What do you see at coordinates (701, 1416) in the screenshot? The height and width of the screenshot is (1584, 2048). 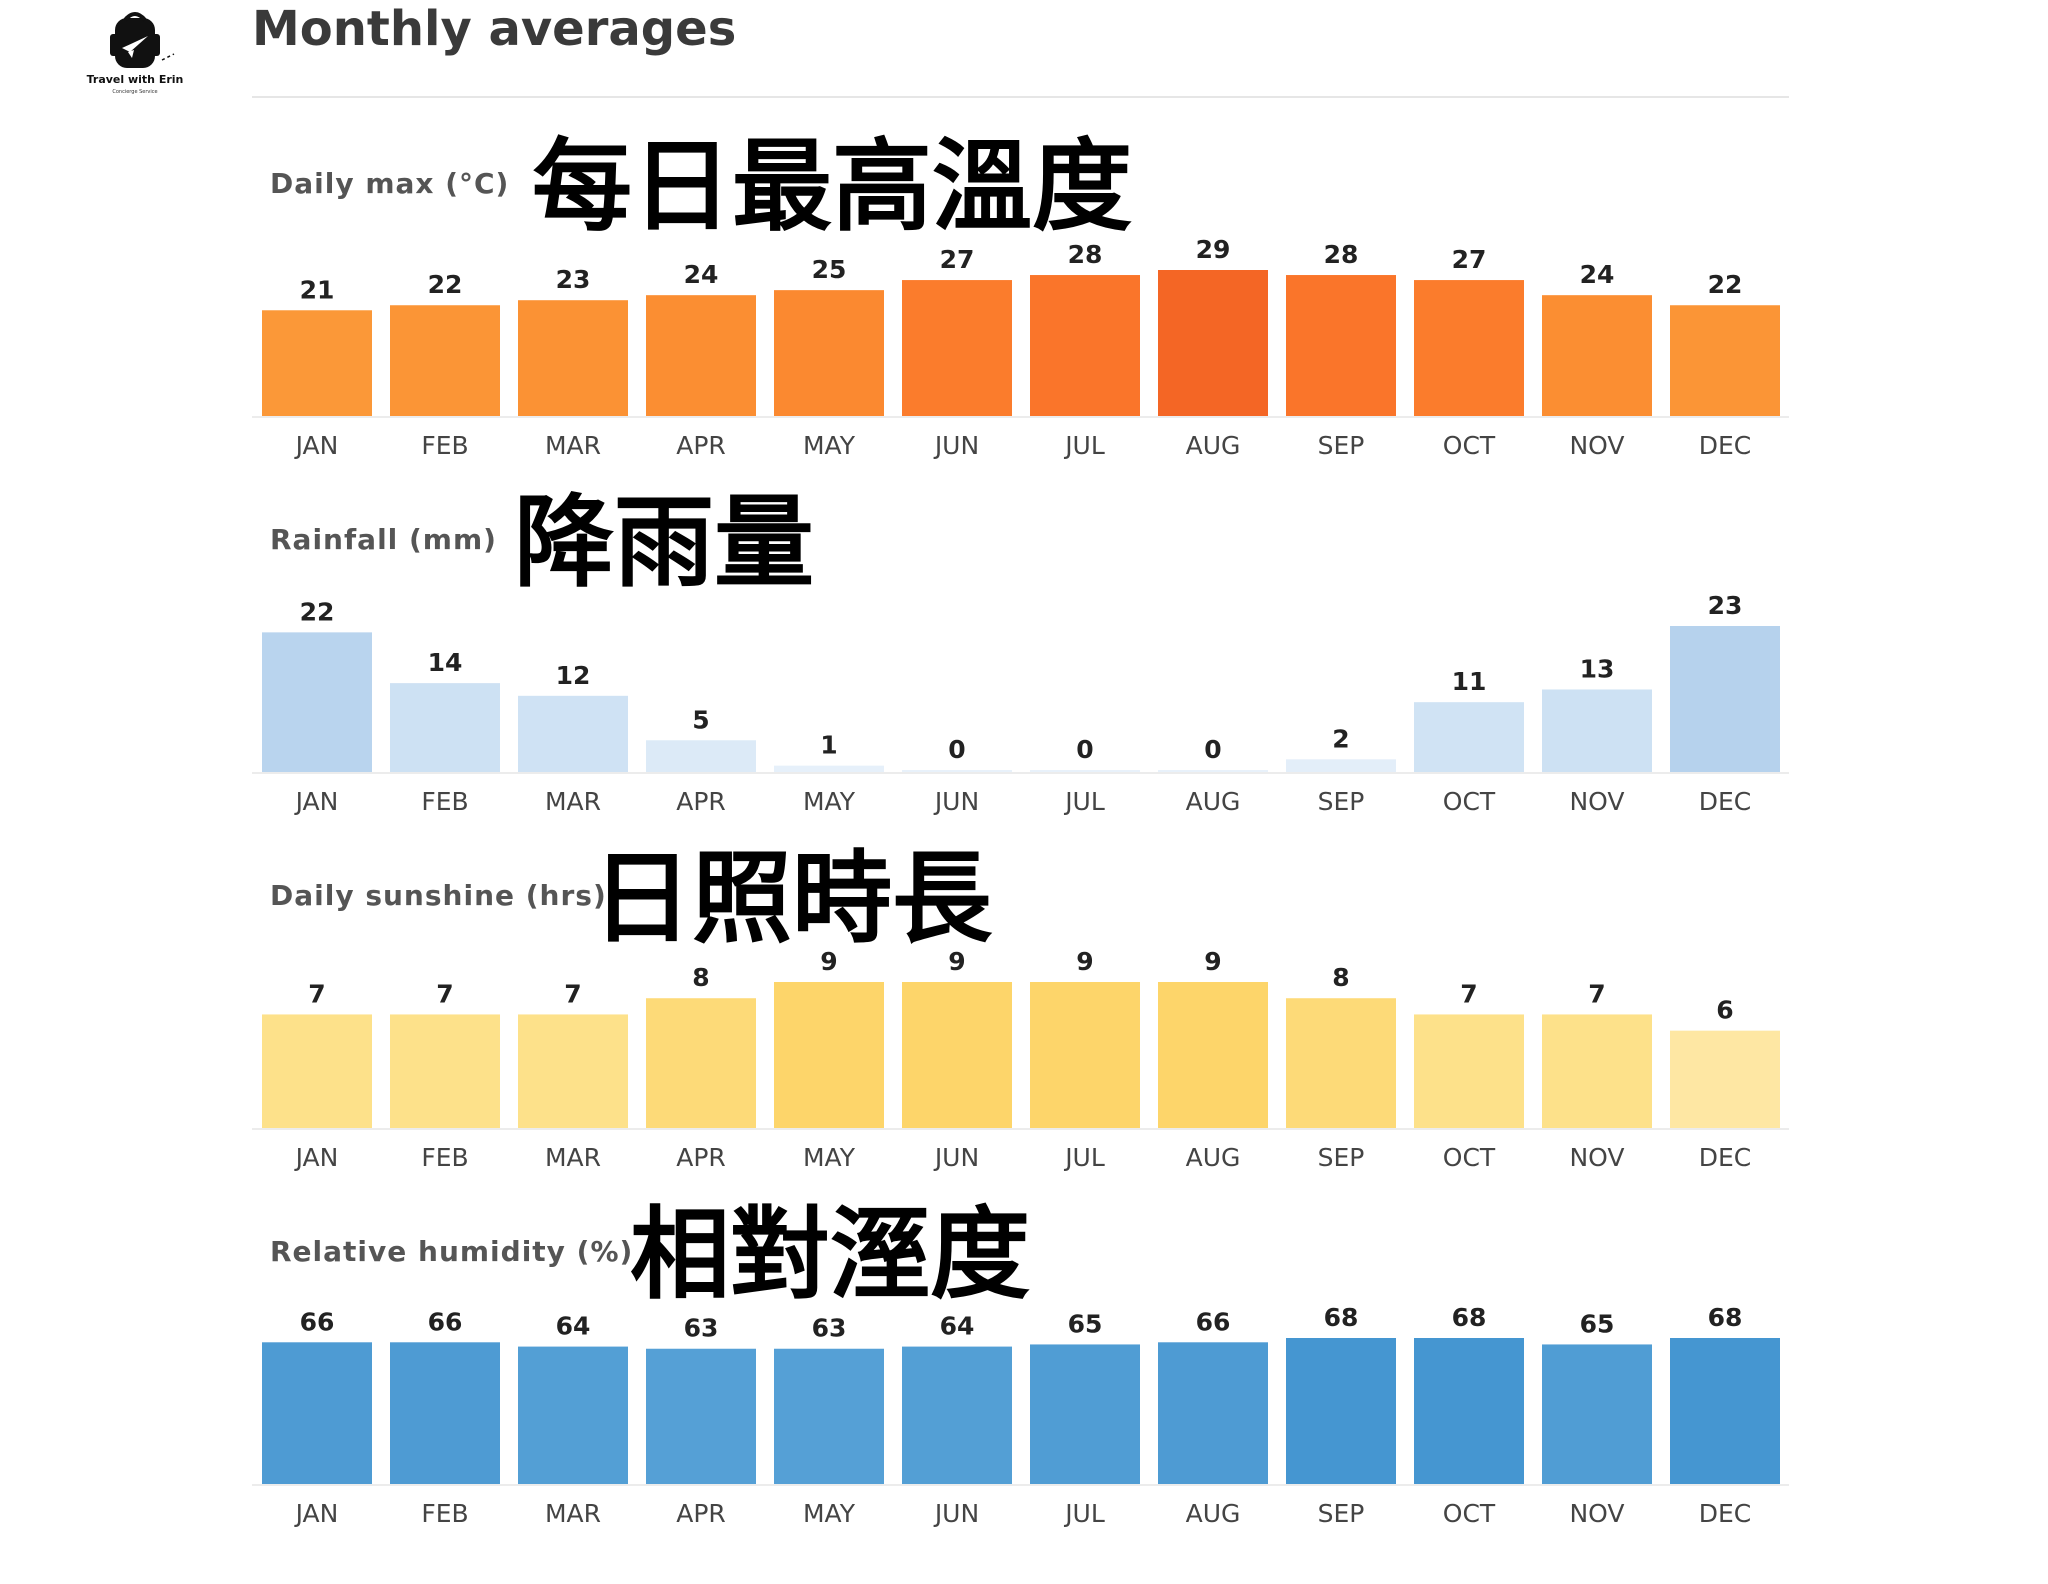 I see `humidity-bar-apr` at bounding box center [701, 1416].